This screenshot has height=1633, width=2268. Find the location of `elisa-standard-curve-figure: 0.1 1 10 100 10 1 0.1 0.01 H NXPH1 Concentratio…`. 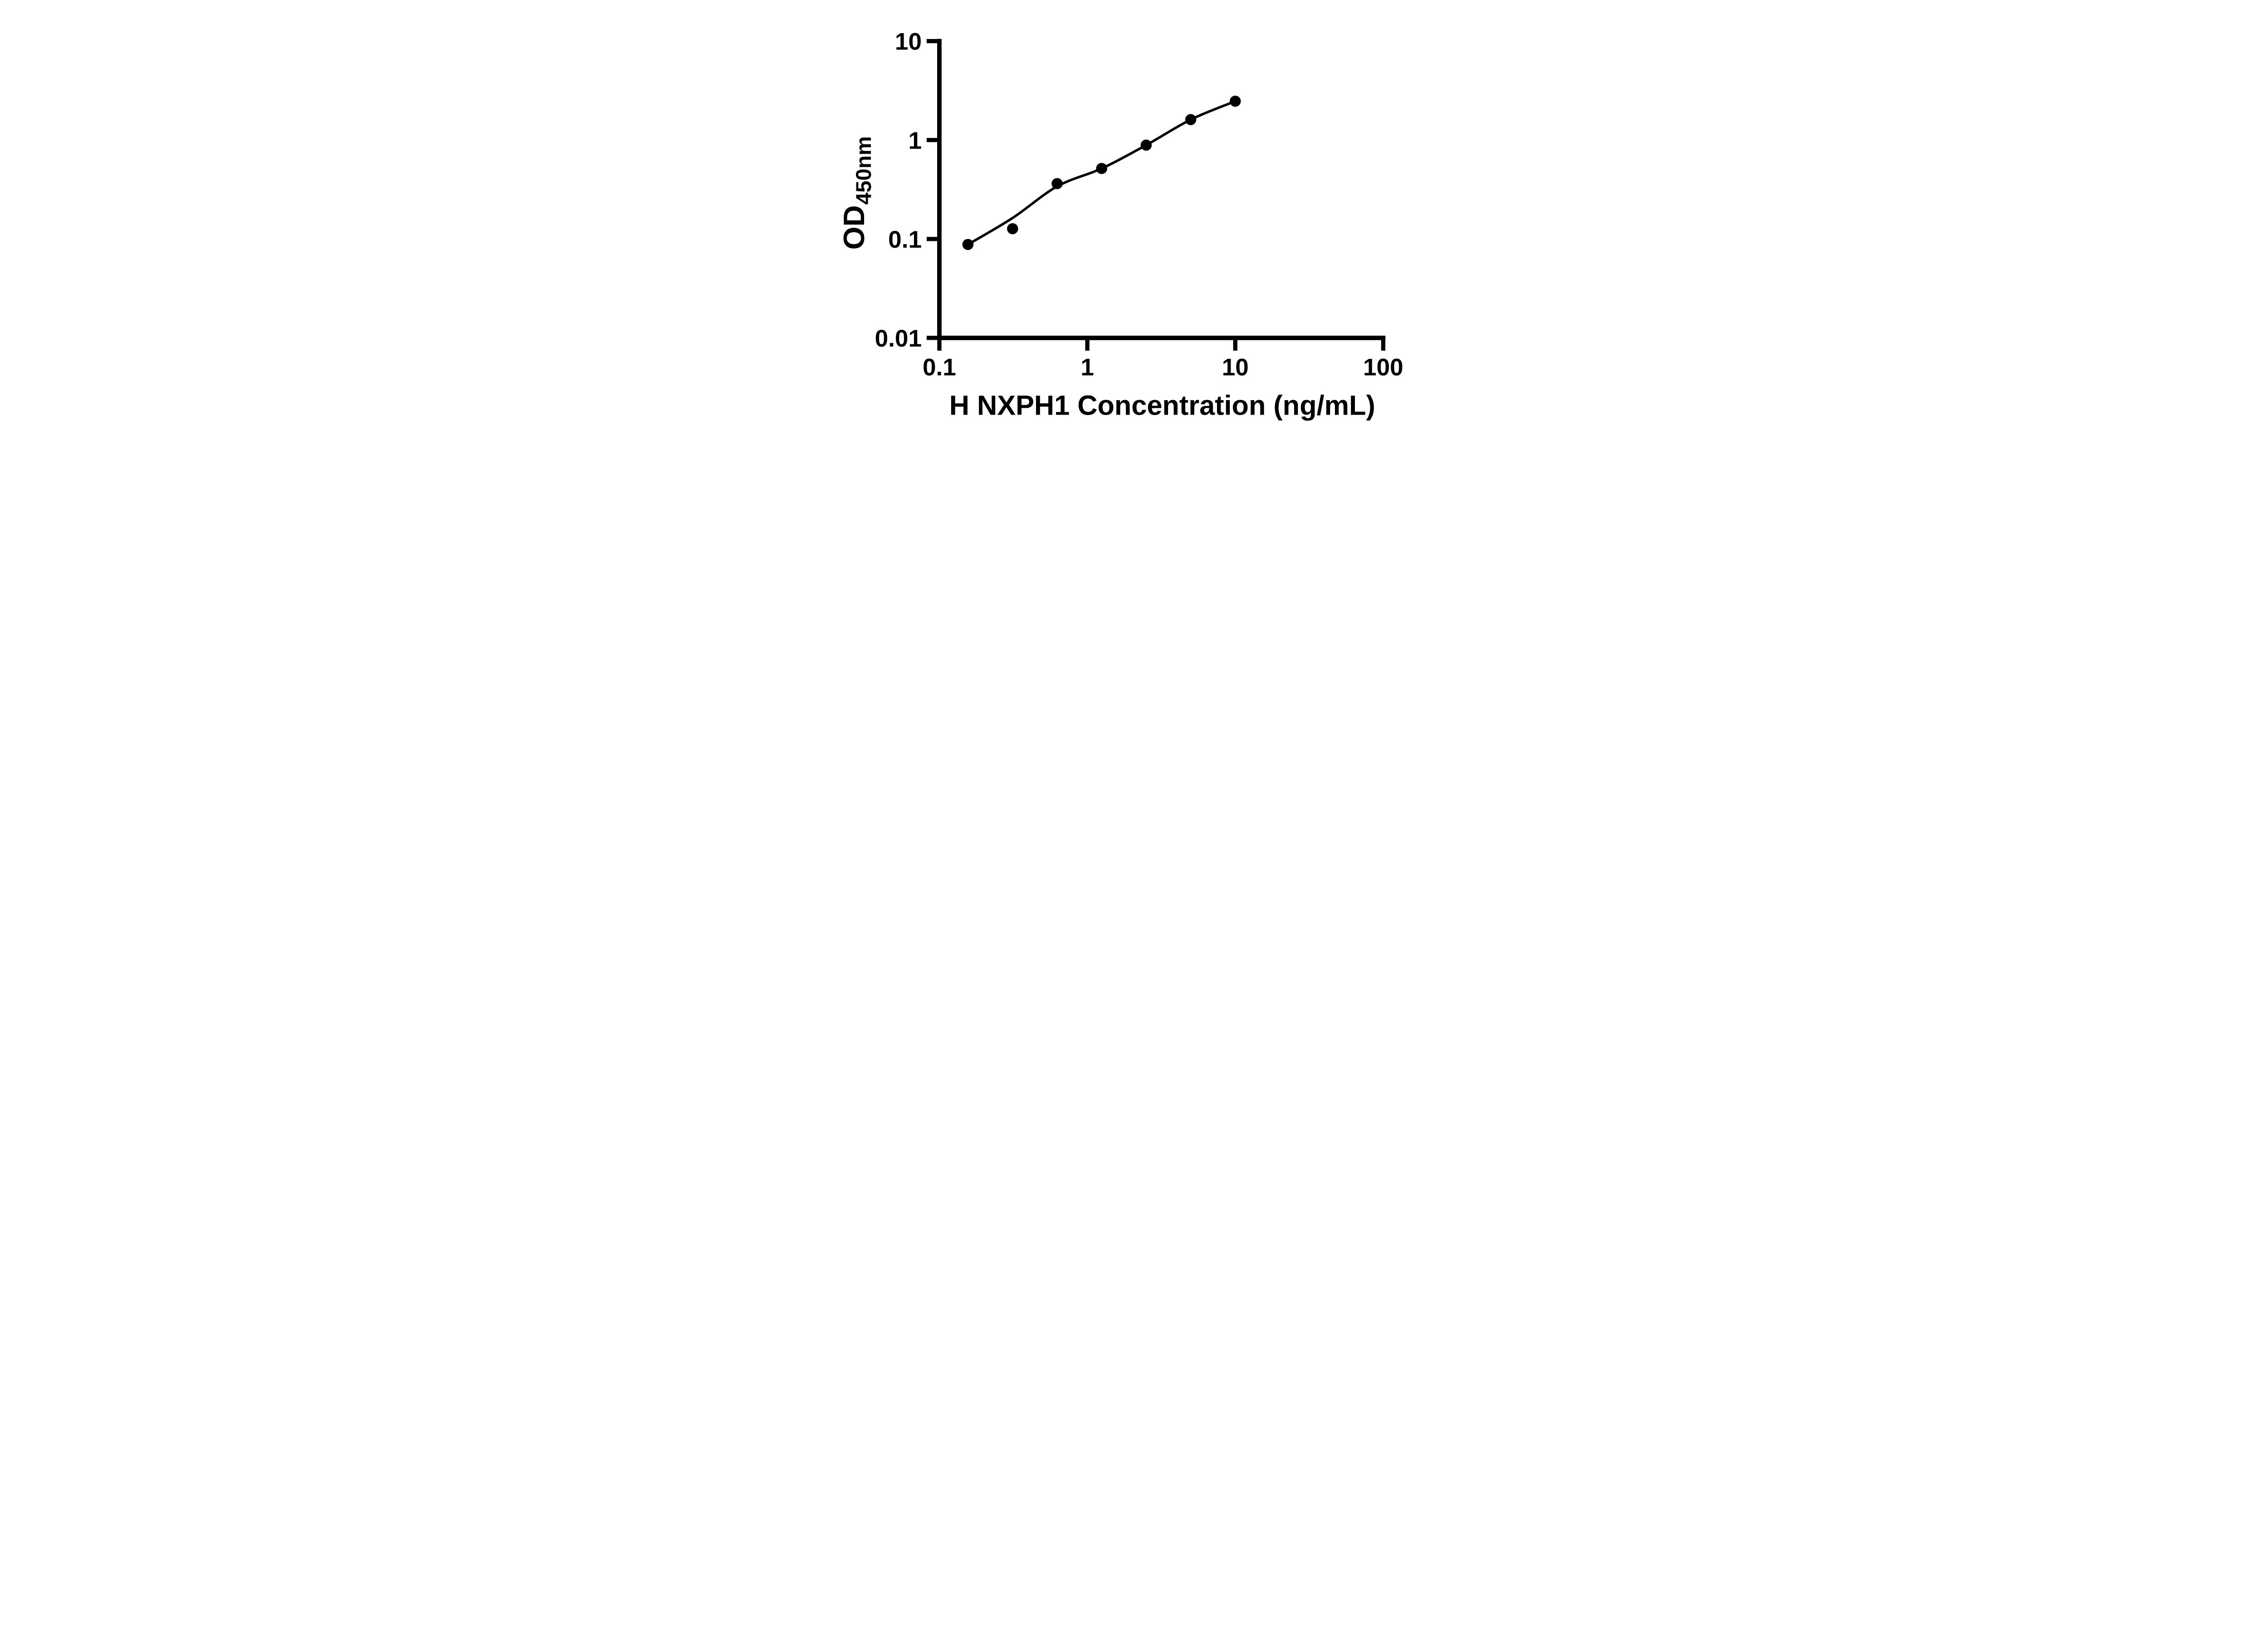

elisa-standard-curve-figure: 0.1 1 10 100 10 1 0.1 0.01 H NXPH1 Concentratio… is located at coordinates (1134, 222).